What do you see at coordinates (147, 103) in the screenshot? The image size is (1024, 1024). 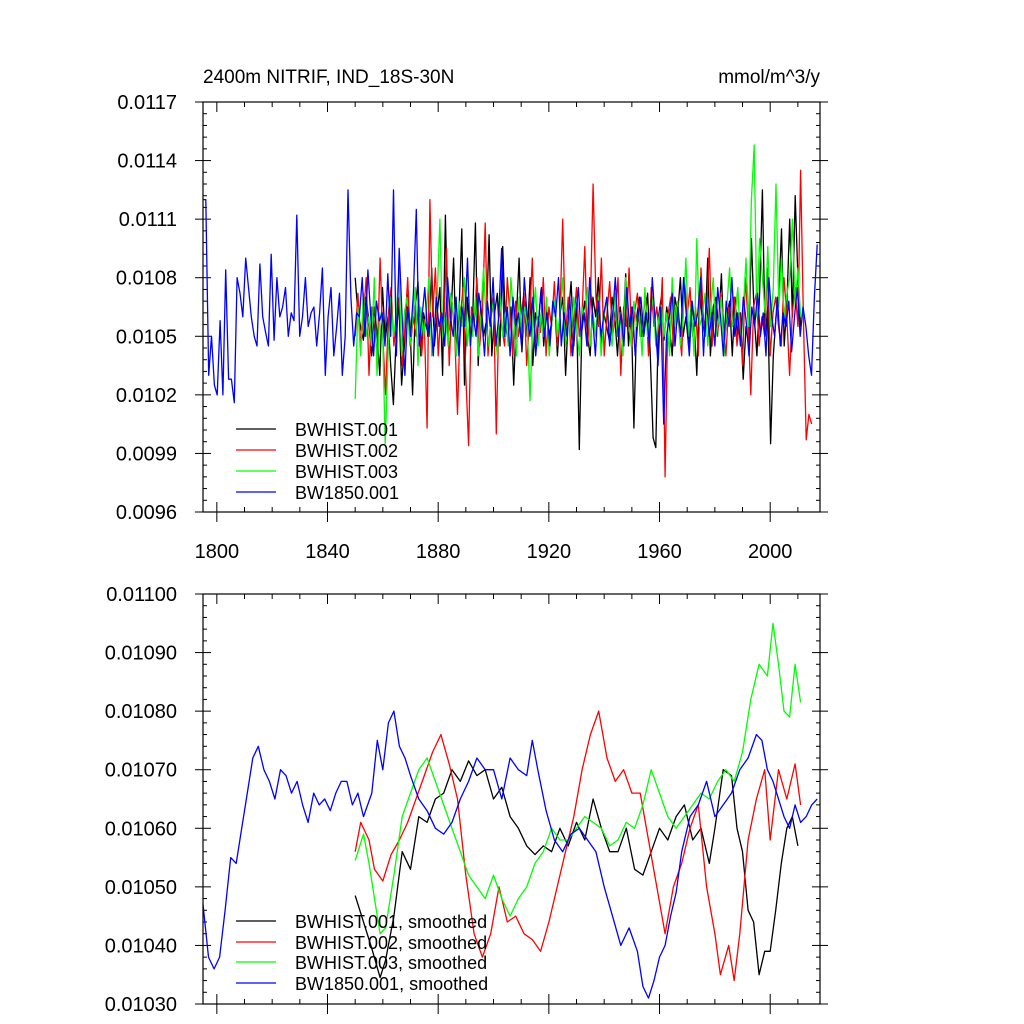 I see `y-tick-label: 0.0117` at bounding box center [147, 103].